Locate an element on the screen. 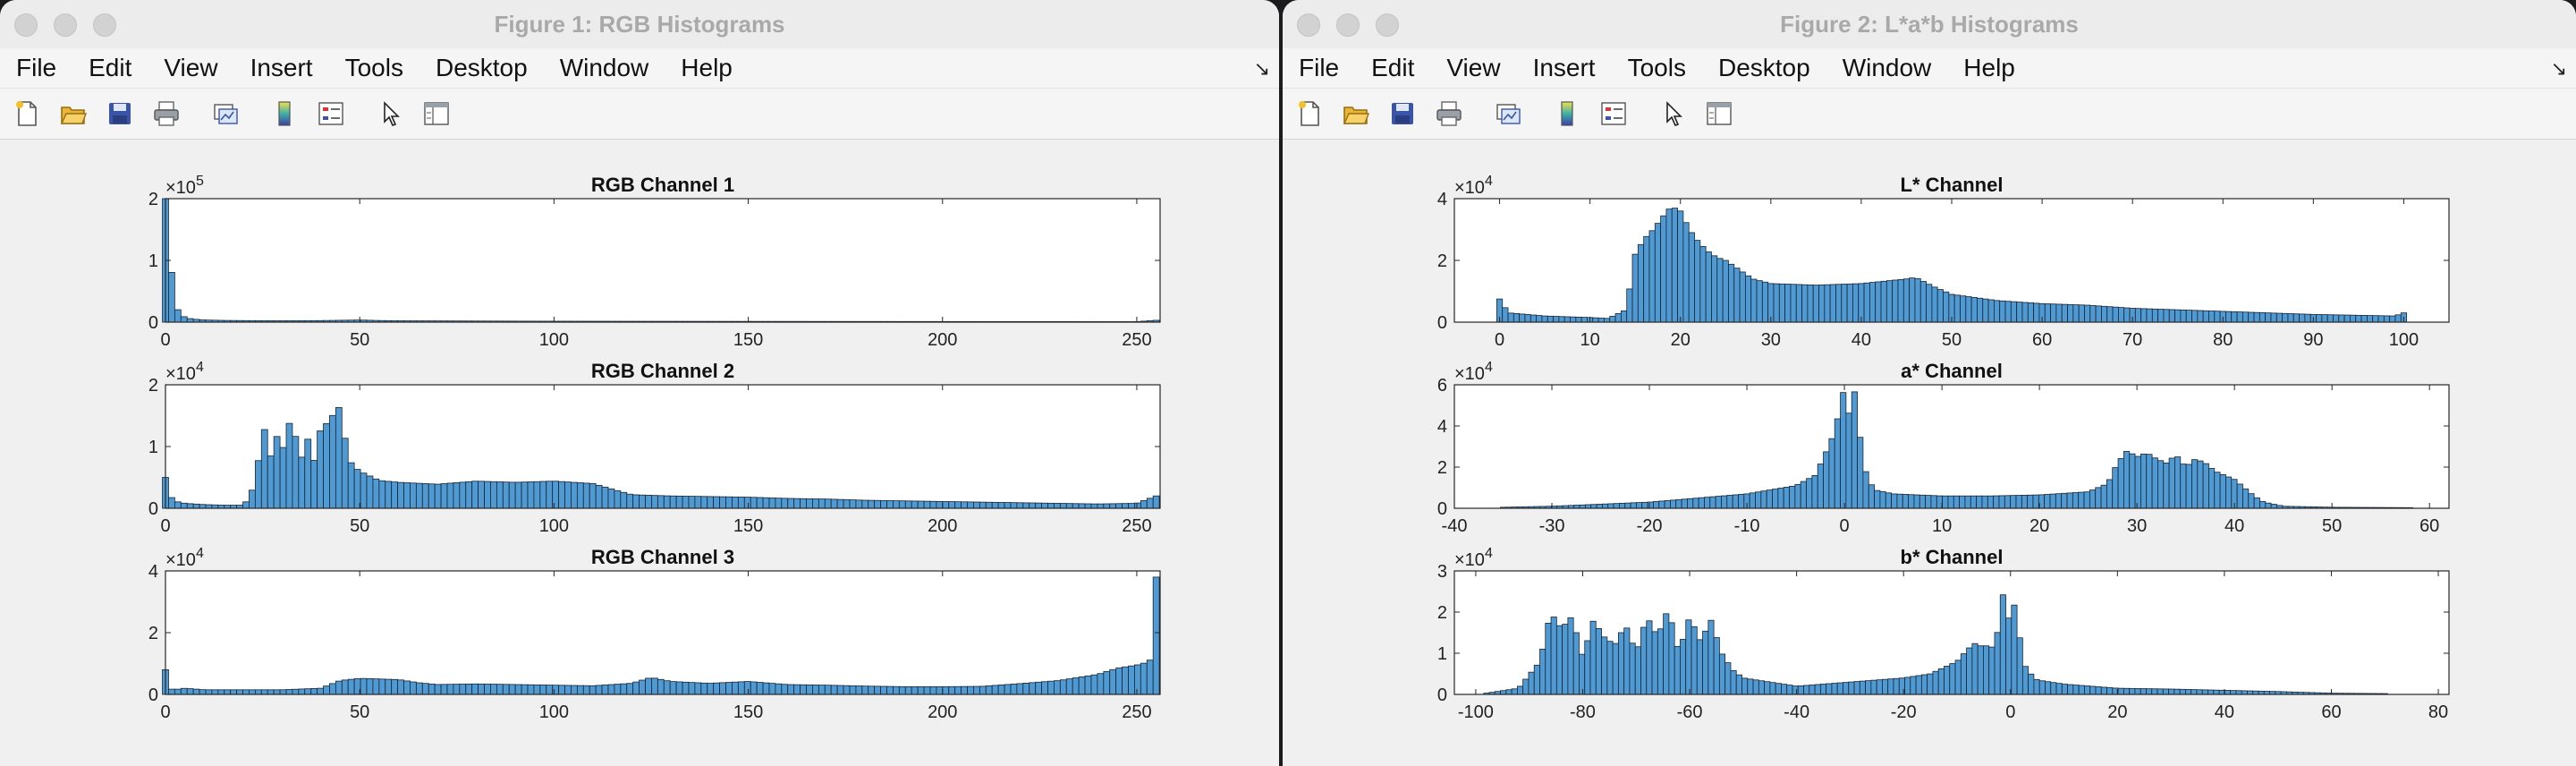 The width and height of the screenshot is (2576, 766). y-exponent-value: 4 is located at coordinates (200, 367).